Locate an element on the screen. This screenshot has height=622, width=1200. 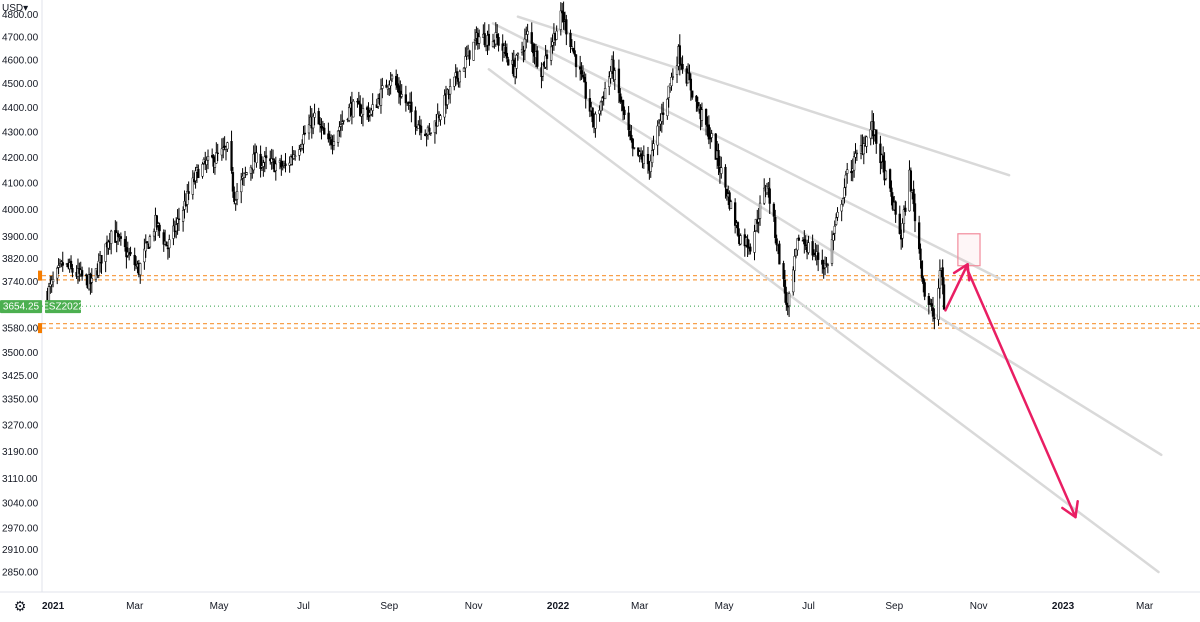
gear-icon: ⚙ is located at coordinates (20, 607).